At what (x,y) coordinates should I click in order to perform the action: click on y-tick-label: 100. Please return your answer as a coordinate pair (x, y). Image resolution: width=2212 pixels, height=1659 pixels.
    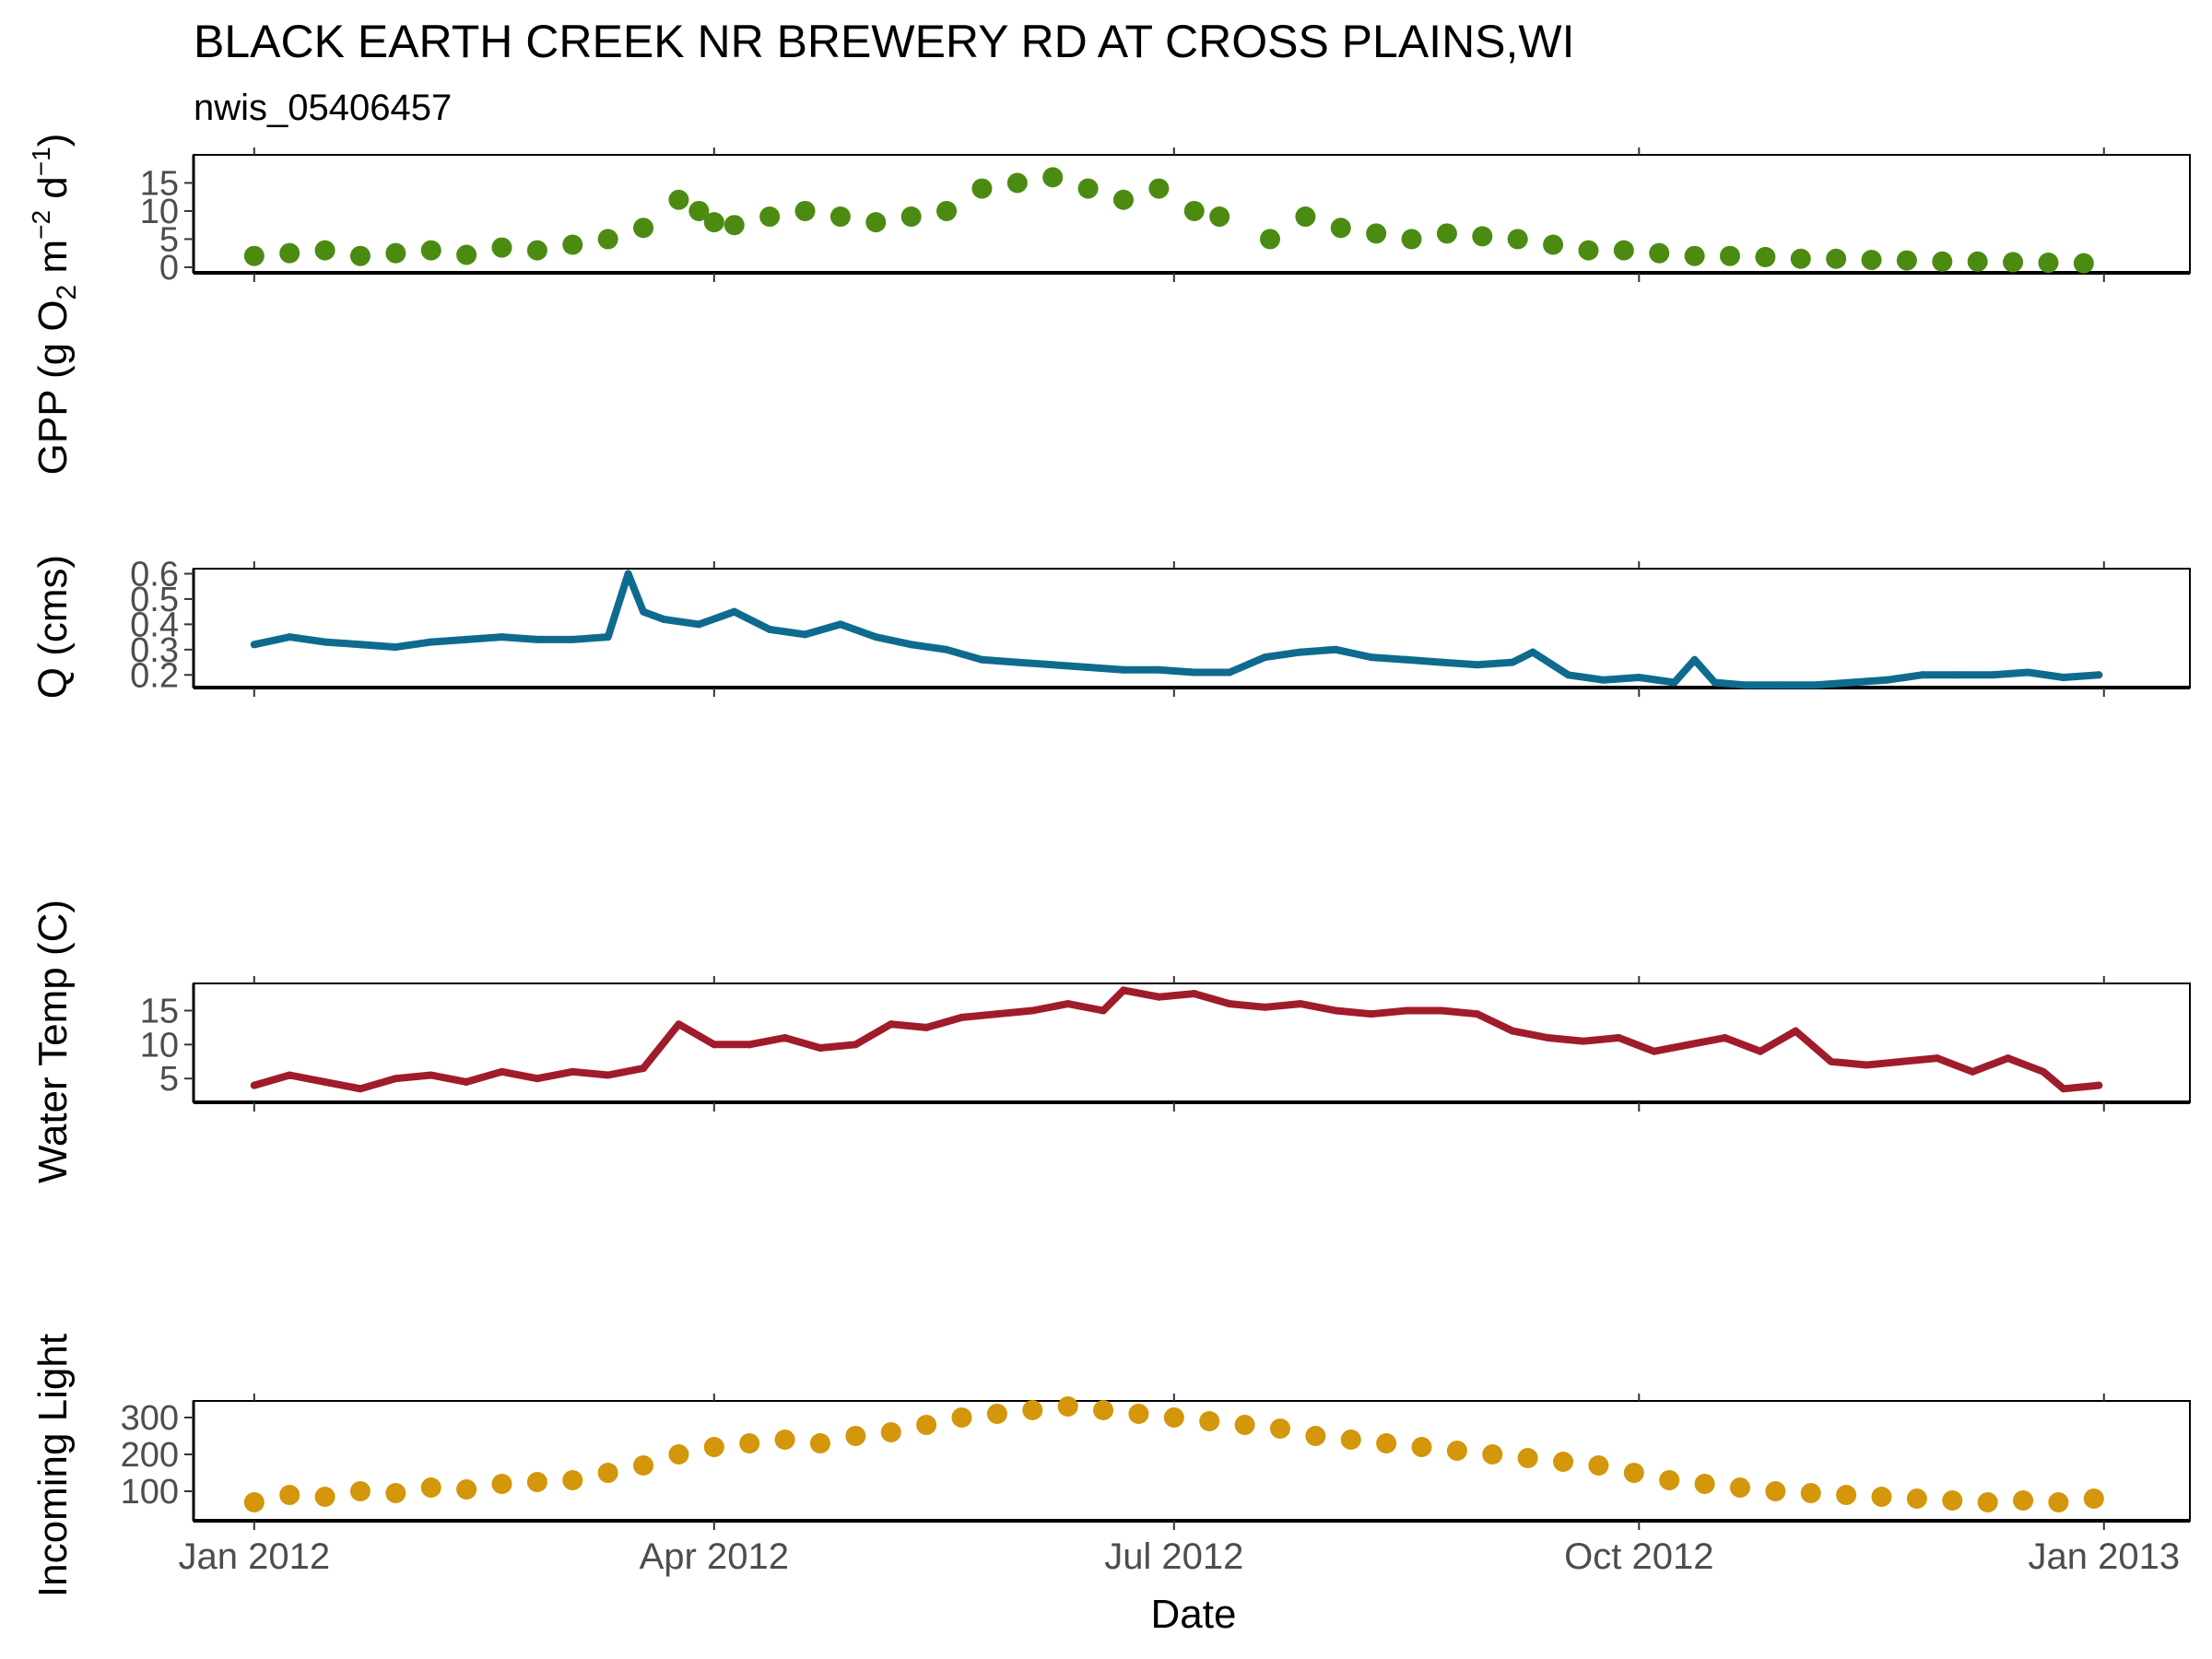
    Looking at the image, I should click on (150, 1492).